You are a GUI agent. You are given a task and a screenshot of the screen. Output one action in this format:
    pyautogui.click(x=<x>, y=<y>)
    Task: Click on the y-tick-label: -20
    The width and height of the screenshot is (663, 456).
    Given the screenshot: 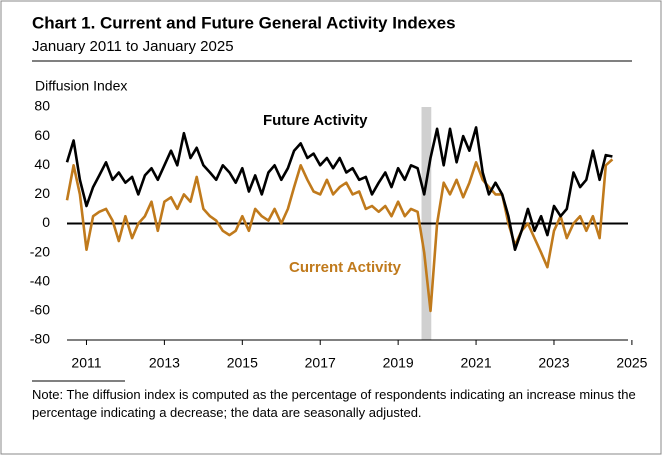 What is the action you would take?
    pyautogui.click(x=40, y=251)
    